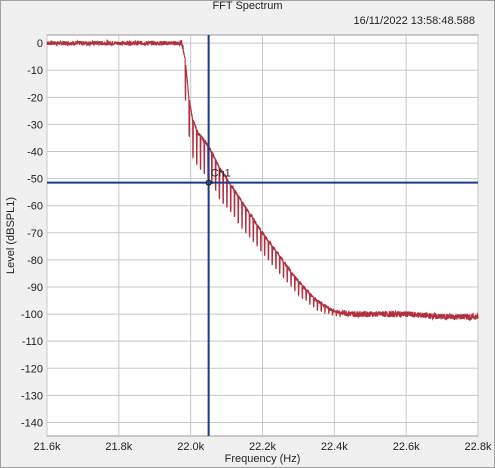  I want to click on x-tick-label: 22.2k, so click(262, 447).